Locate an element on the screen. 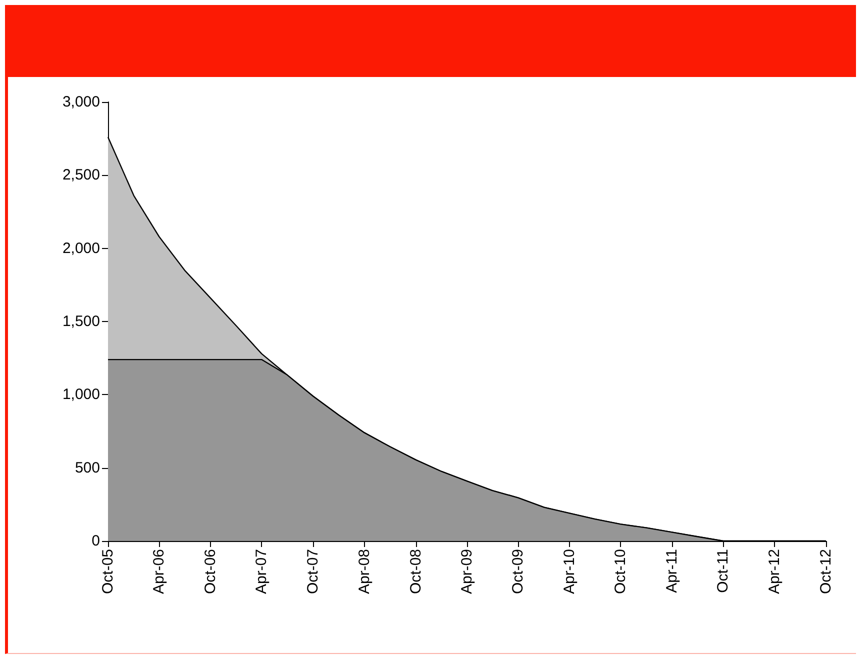 The height and width of the screenshot is (657, 860). y-tick-label: 1,000 is located at coordinates (81, 395).